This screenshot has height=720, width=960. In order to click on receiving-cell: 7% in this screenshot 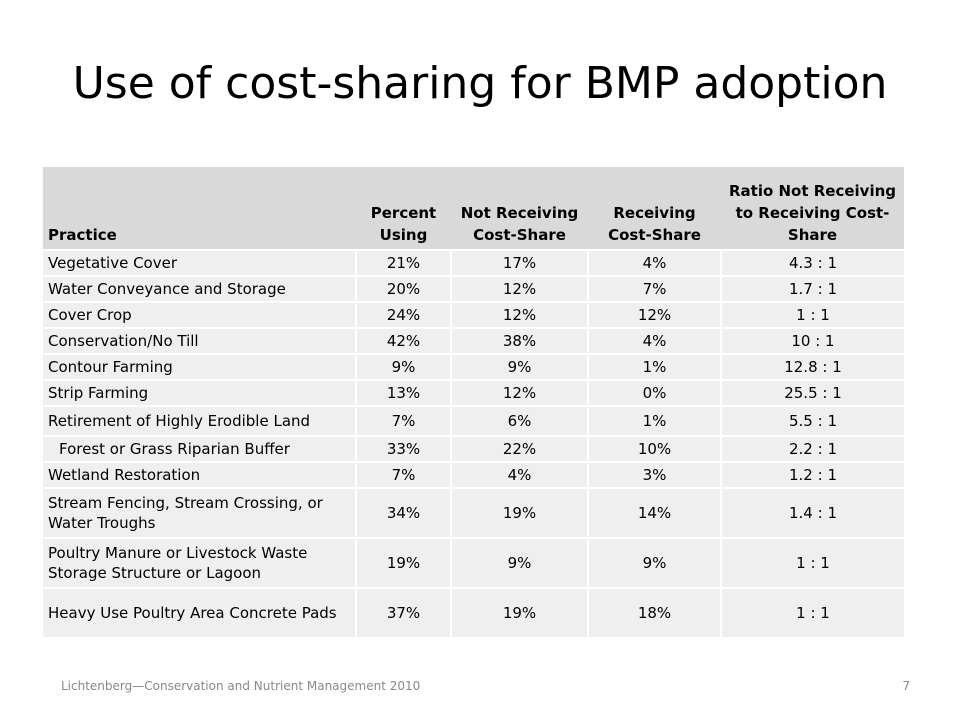, I will do `click(654, 288)`.